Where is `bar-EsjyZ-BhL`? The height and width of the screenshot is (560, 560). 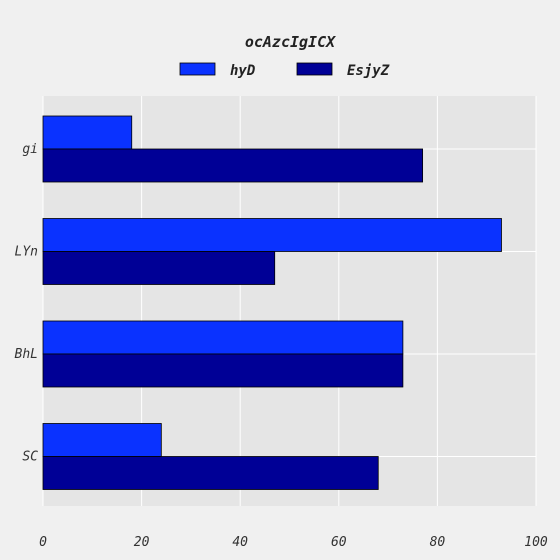 bar-EsjyZ-BhL is located at coordinates (223, 370).